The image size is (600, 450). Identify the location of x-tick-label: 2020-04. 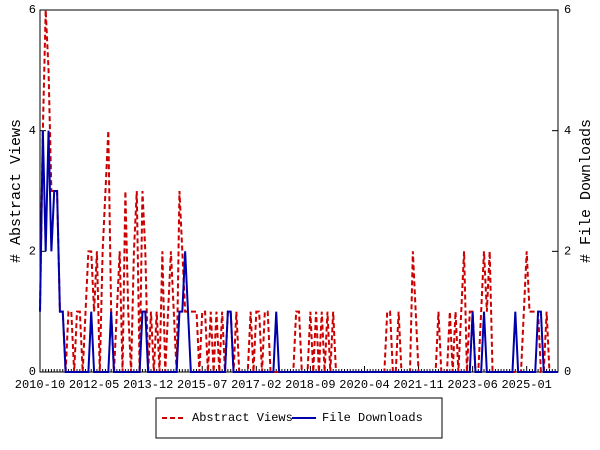
(364, 385).